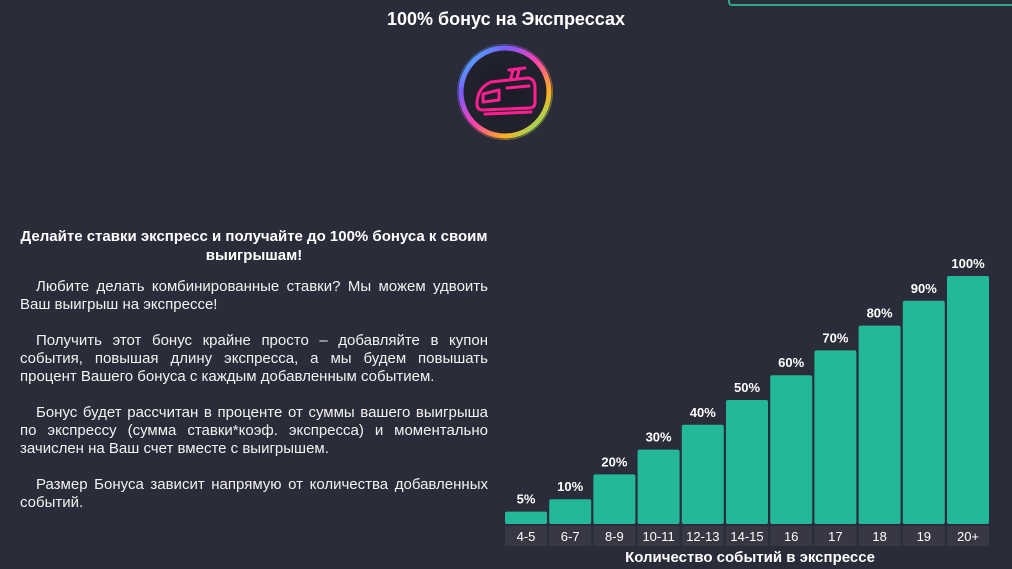  I want to click on chart-category-label: 18, so click(879, 536).